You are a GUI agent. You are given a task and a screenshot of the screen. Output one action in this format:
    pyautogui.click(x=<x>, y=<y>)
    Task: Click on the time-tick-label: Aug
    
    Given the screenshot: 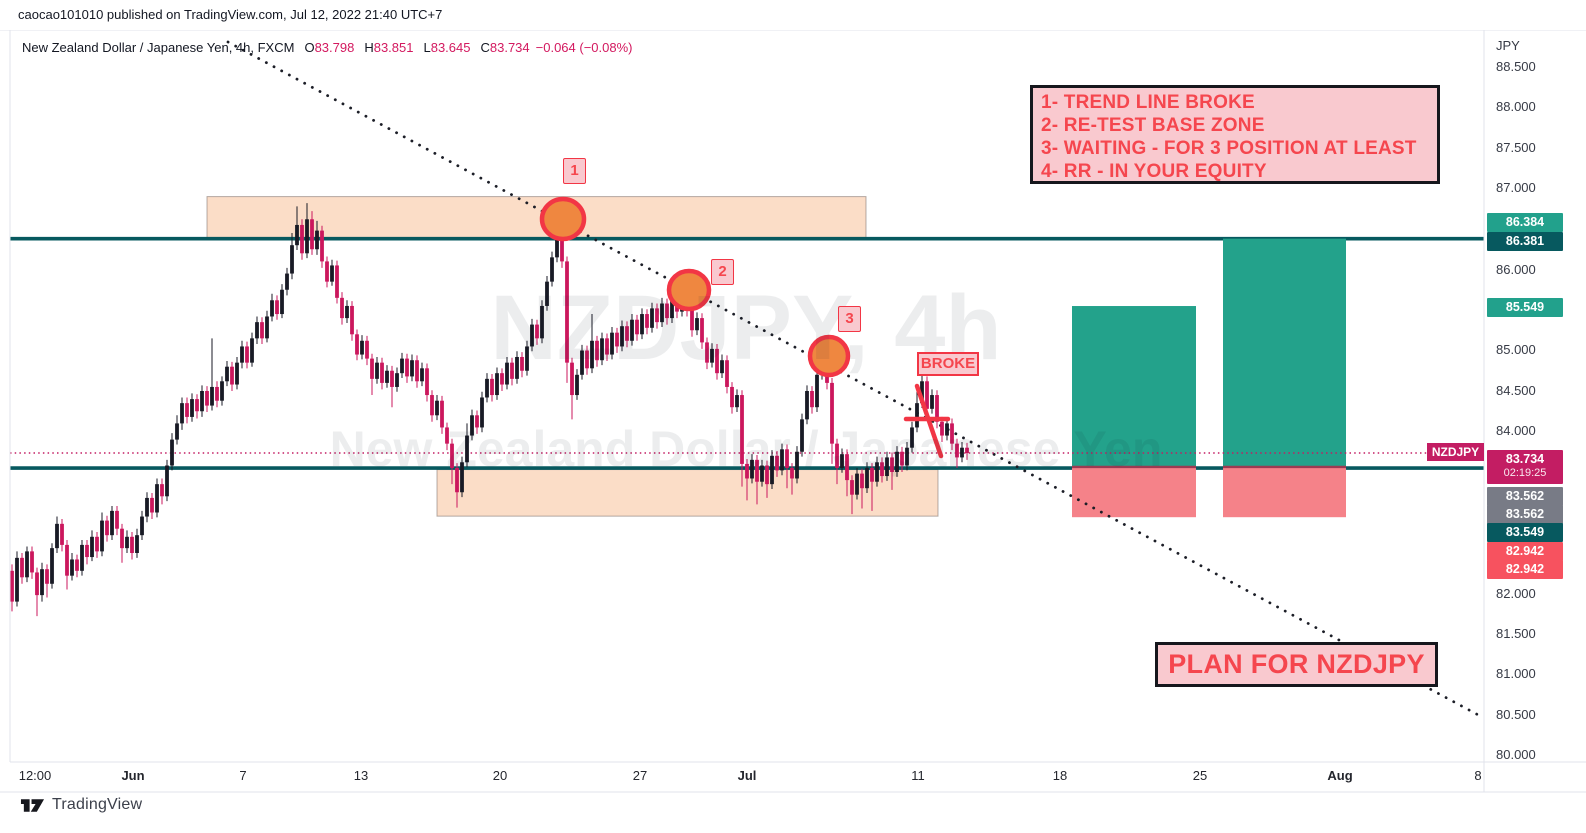 What is the action you would take?
    pyautogui.click(x=1340, y=775)
    